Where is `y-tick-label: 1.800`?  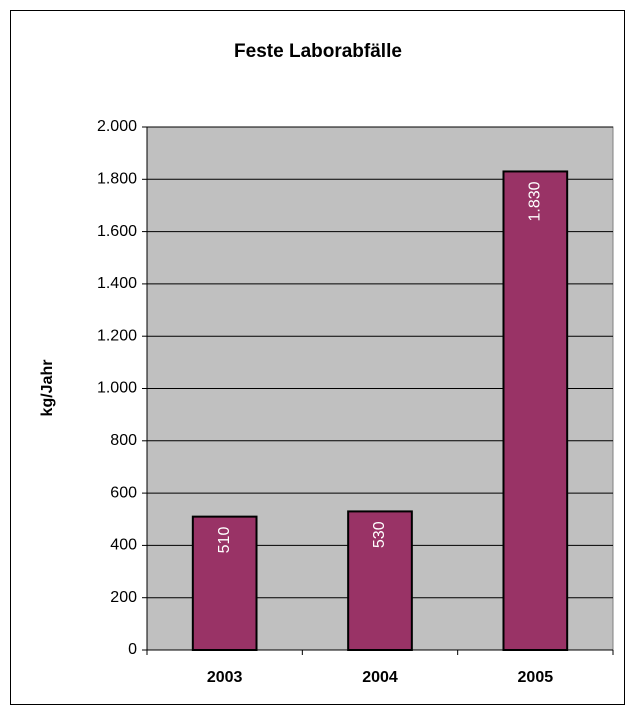
y-tick-label: 1.800 is located at coordinates (117, 179).